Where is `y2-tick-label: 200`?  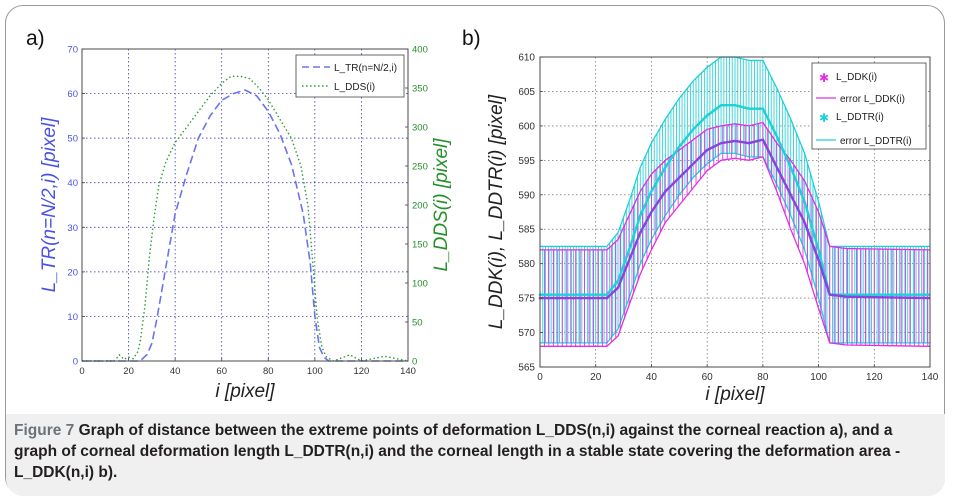 y2-tick-label: 200 is located at coordinates (420, 206).